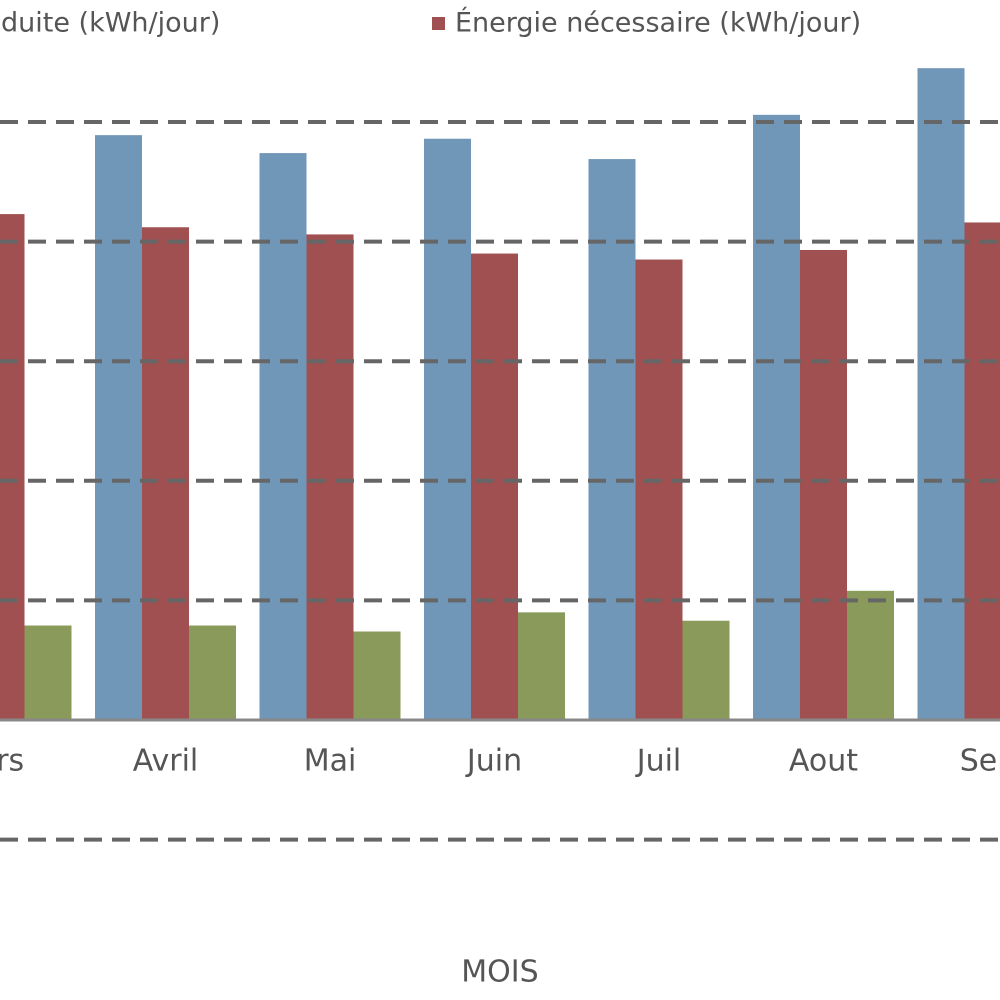 Image resolution: width=1000 pixels, height=1000 pixels. Describe the element at coordinates (658, 23) in the screenshot. I see `legend-label: Énergie nécessaire (kWh/jour)` at that location.